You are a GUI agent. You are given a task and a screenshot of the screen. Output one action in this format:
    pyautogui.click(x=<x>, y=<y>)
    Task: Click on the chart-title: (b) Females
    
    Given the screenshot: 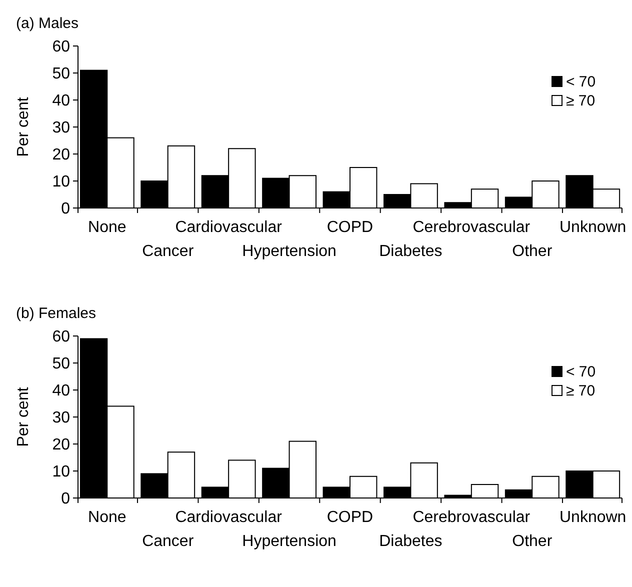 What is the action you would take?
    pyautogui.click(x=56, y=313)
    